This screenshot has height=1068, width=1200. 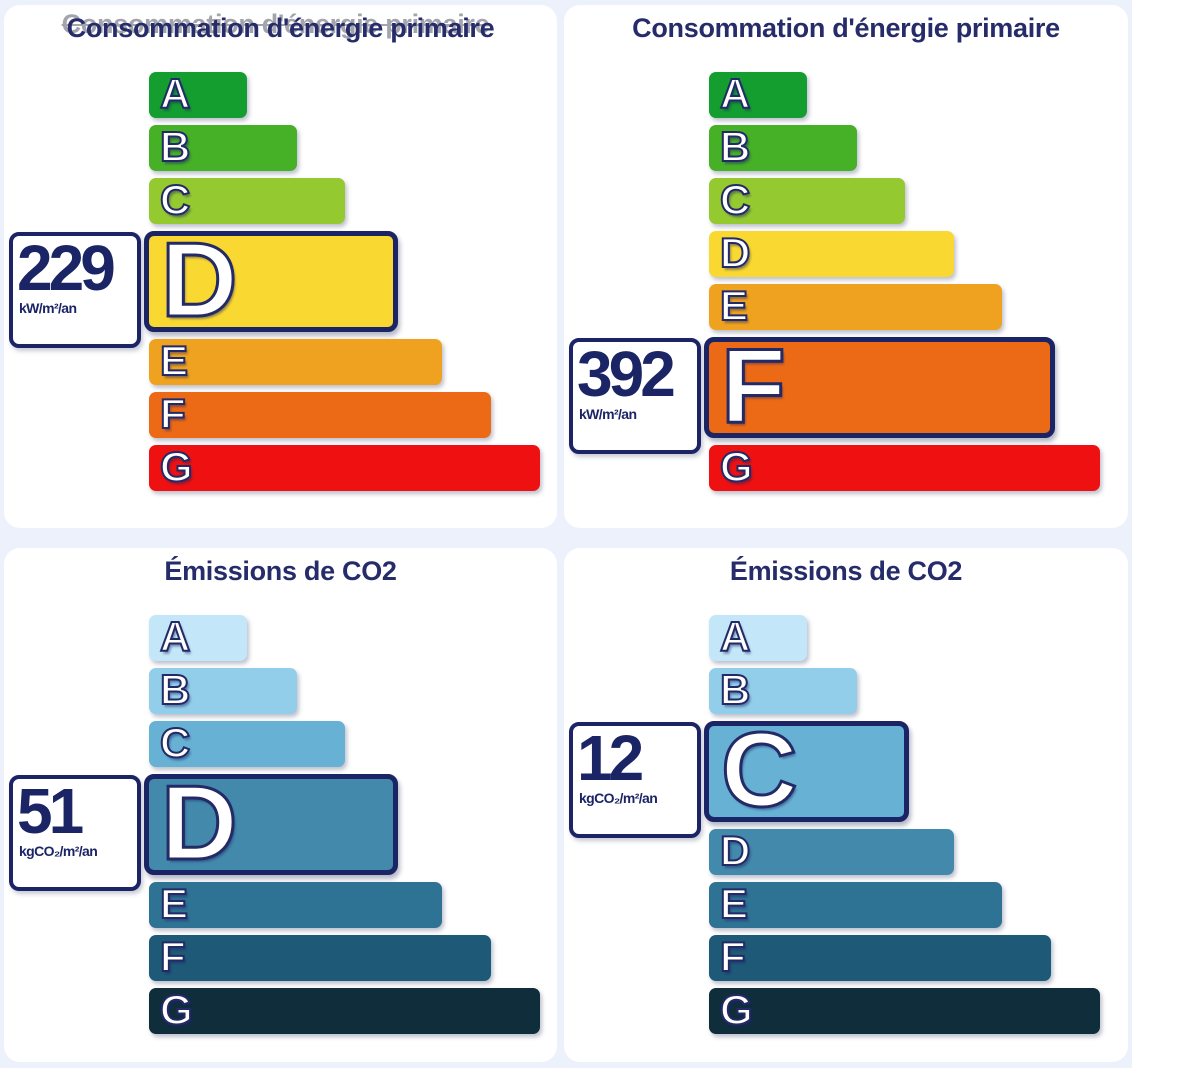 I want to click on rating-value-box: 51 kgCO₂/m²/an, so click(x=75, y=833).